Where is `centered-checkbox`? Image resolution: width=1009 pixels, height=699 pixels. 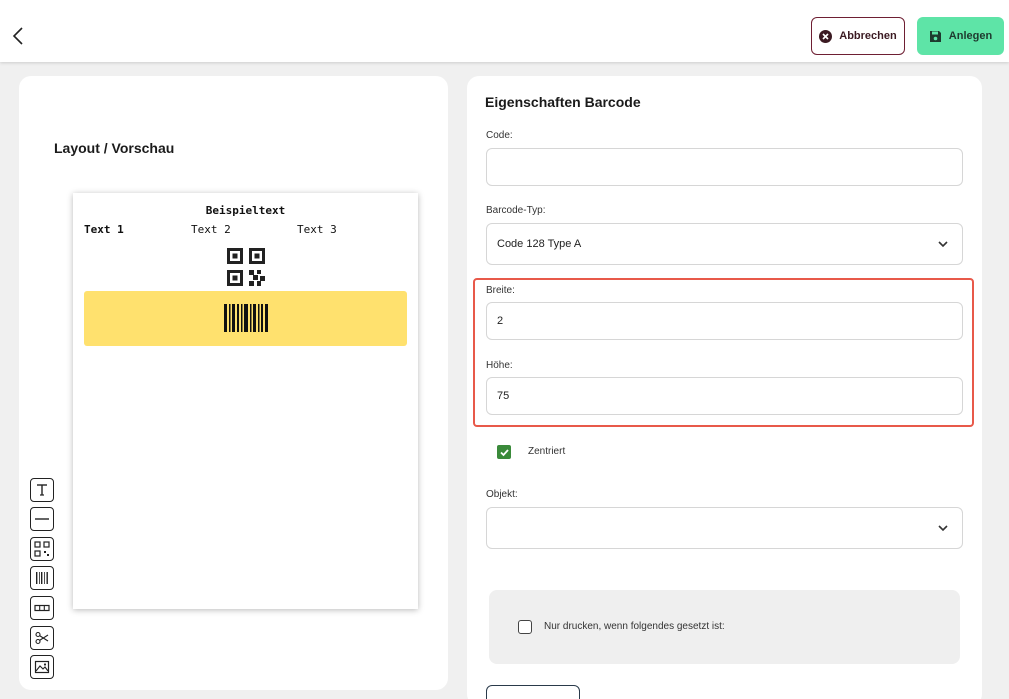
centered-checkbox is located at coordinates (504, 452).